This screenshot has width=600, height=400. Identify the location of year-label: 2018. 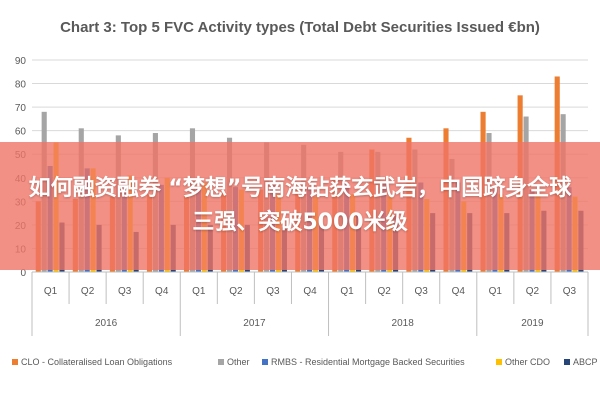
(403, 323).